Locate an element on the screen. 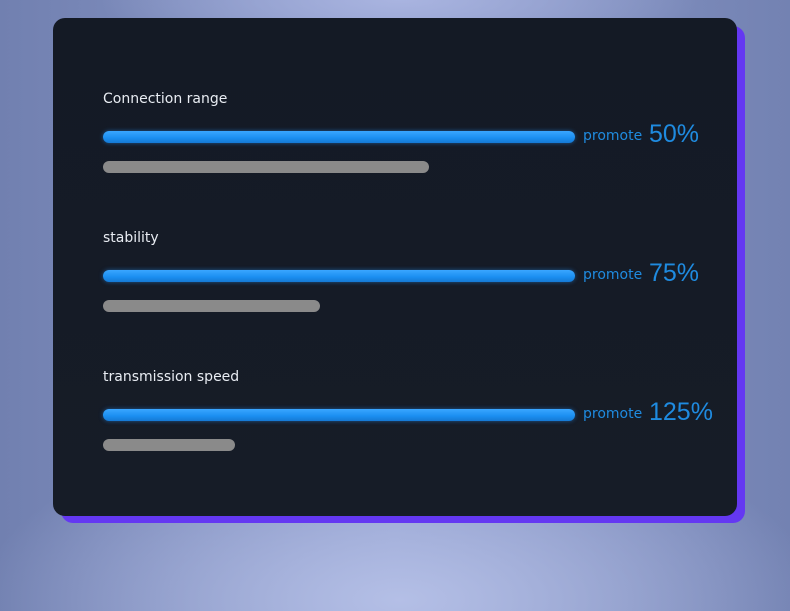 The width and height of the screenshot is (790, 611). category-label: transmission speed is located at coordinates (171, 377).